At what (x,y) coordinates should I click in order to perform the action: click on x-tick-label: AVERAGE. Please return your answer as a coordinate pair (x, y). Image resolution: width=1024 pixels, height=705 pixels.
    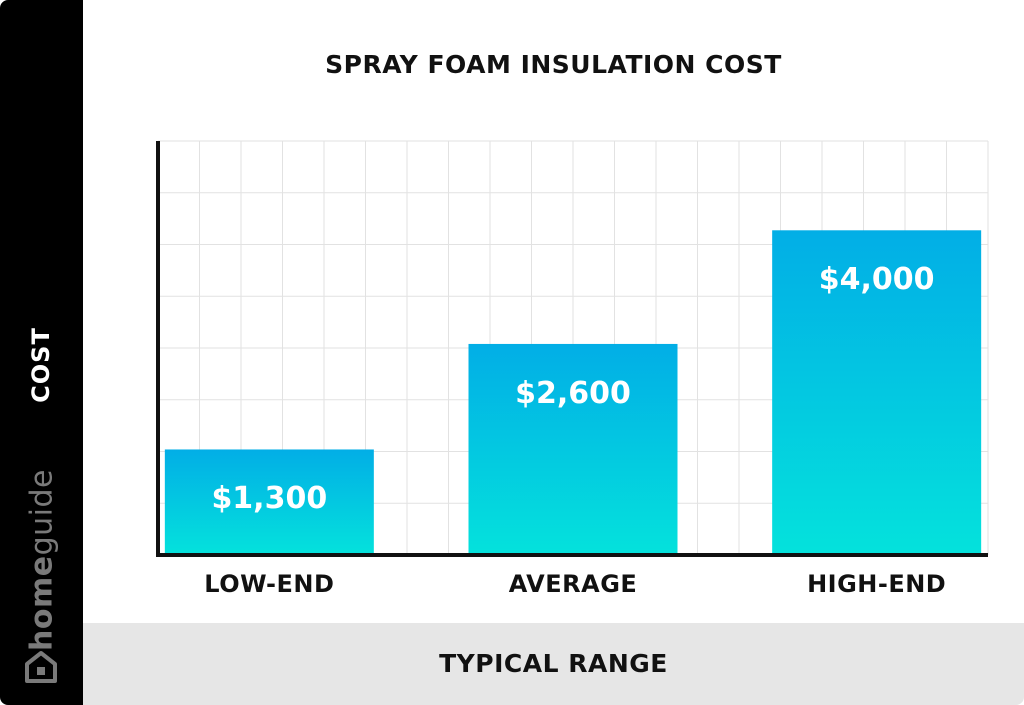
    Looking at the image, I should click on (573, 584).